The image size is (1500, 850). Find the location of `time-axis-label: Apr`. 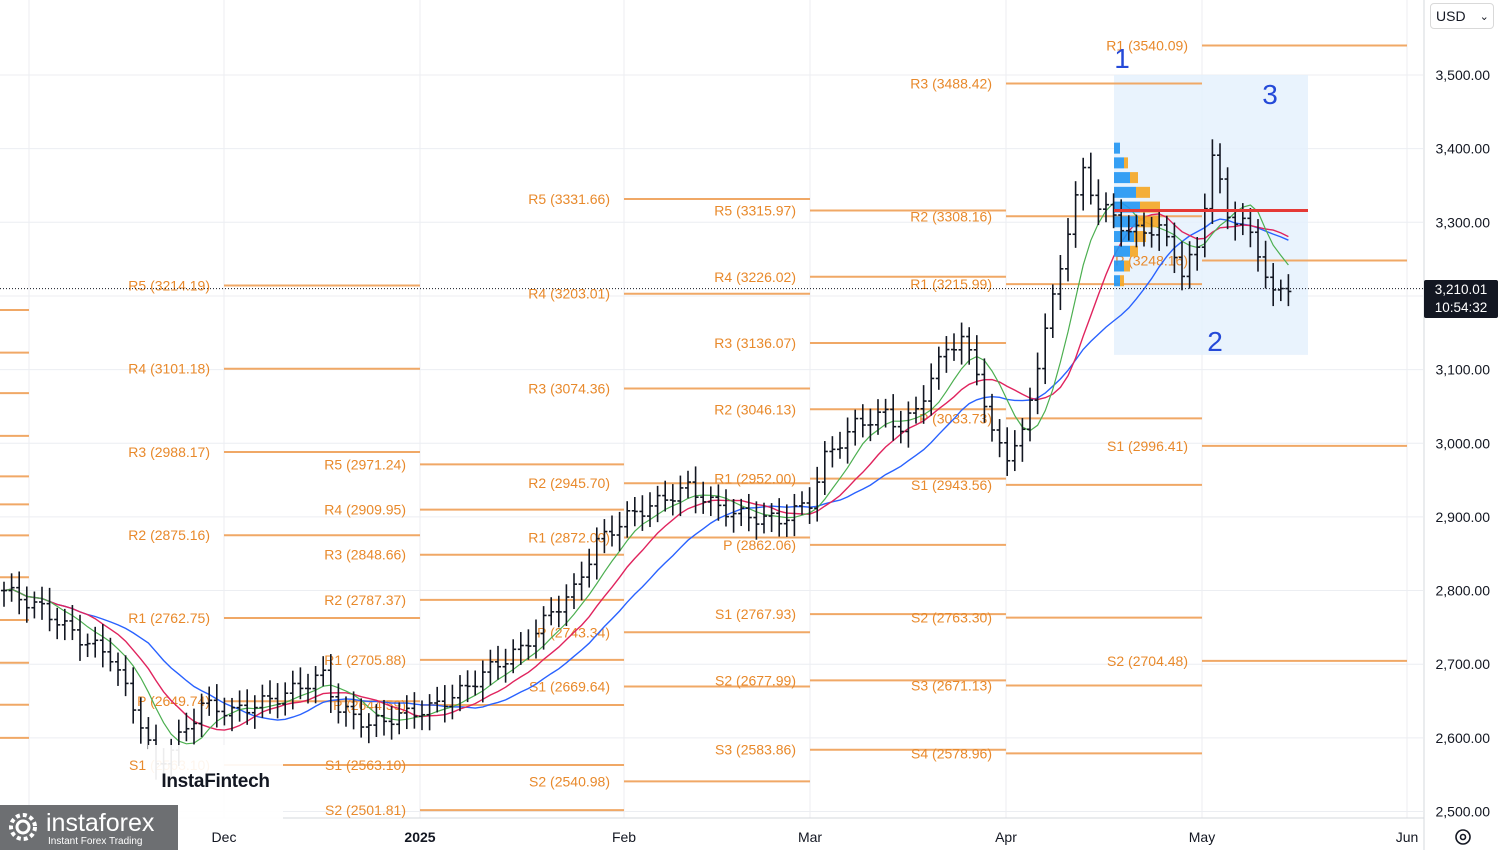

time-axis-label: Apr is located at coordinates (1006, 837).